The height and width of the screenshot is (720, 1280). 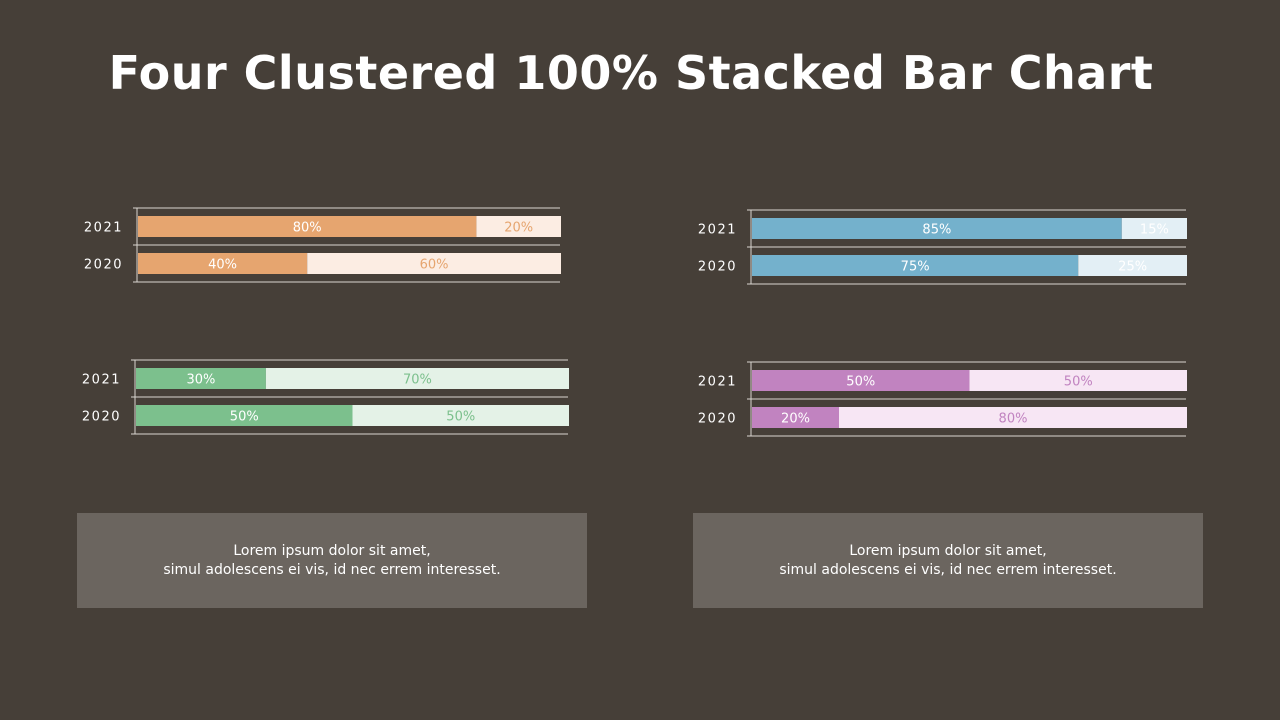 I want to click on chart-bottom-left: 2021 30% 70% 2020 50% 50%, so click(x=325, y=397).